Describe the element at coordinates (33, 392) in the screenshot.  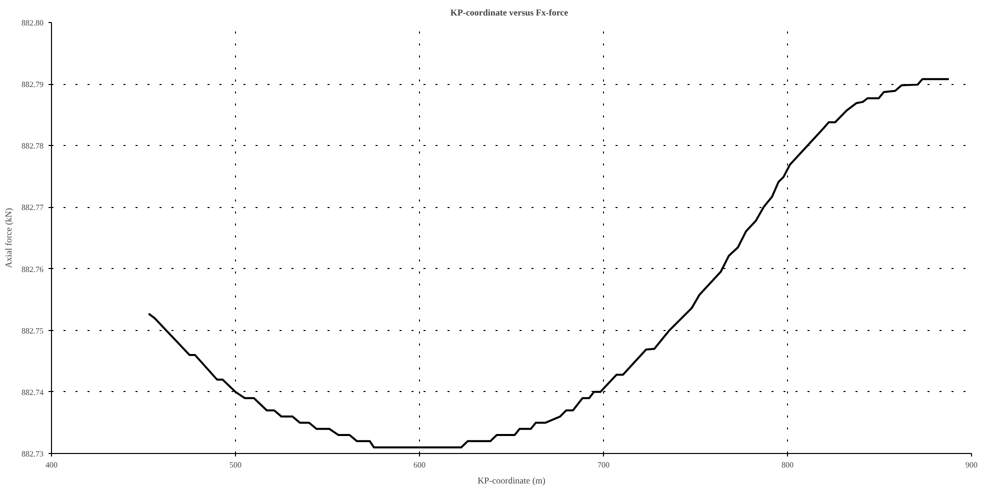
I see `y-tick-label: 882.74` at that location.